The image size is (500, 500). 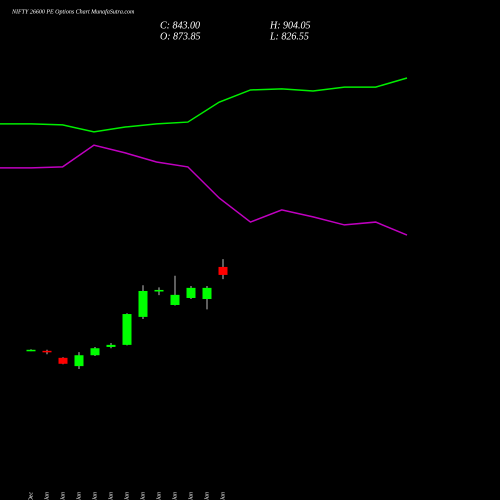 What do you see at coordinates (95, 496) in the screenshot?
I see `x-tick-label: 06 Jan` at bounding box center [95, 496].